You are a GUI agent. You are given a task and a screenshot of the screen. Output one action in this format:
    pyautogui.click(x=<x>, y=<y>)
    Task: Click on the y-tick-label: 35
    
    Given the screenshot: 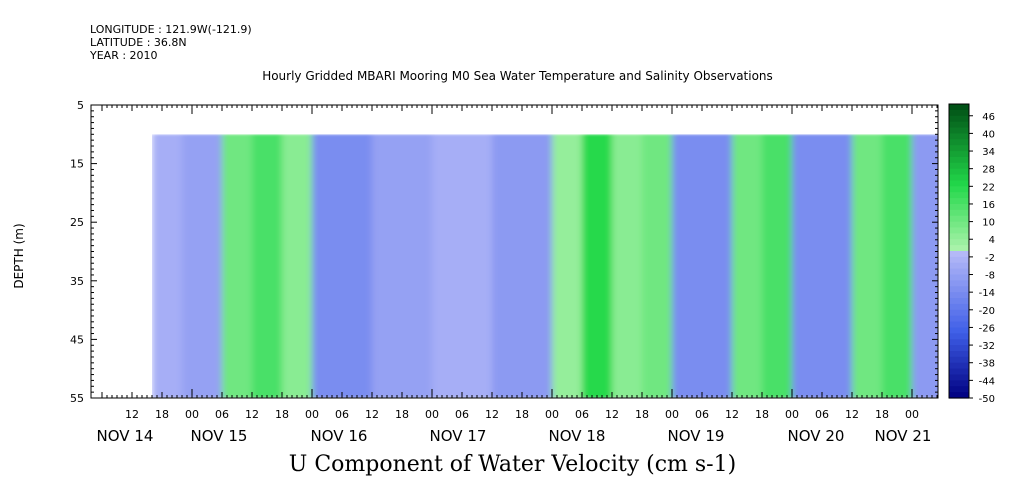 What is the action you would take?
    pyautogui.click(x=77, y=281)
    